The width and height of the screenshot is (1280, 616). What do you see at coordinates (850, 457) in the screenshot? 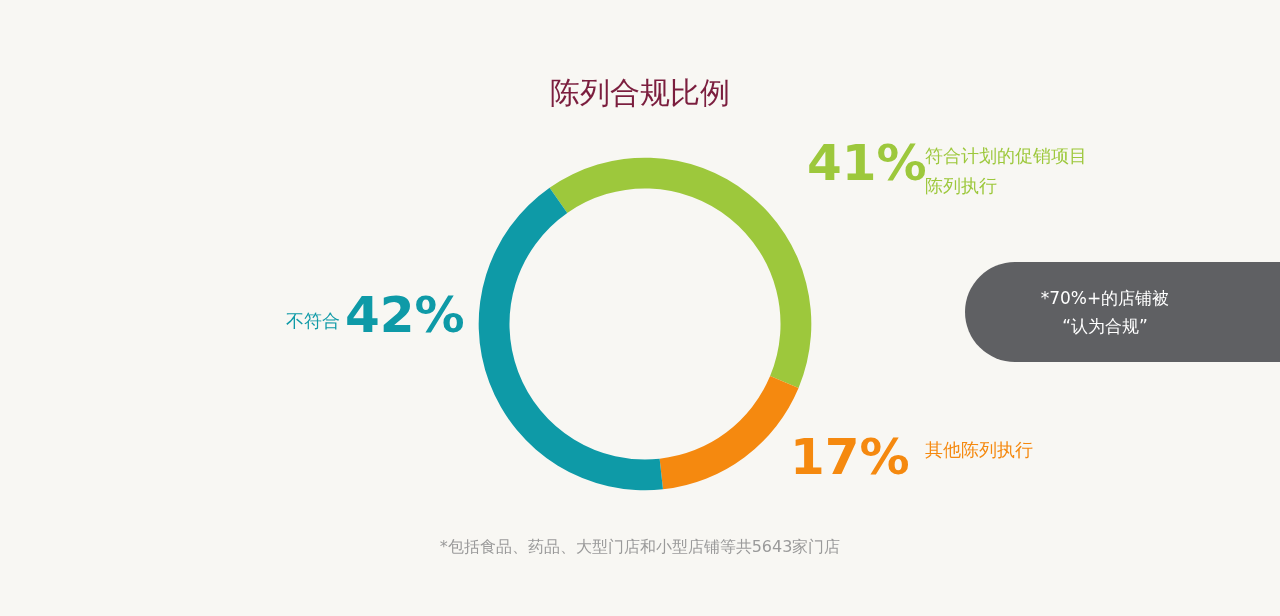
I see `data-label: 17%` at bounding box center [850, 457].